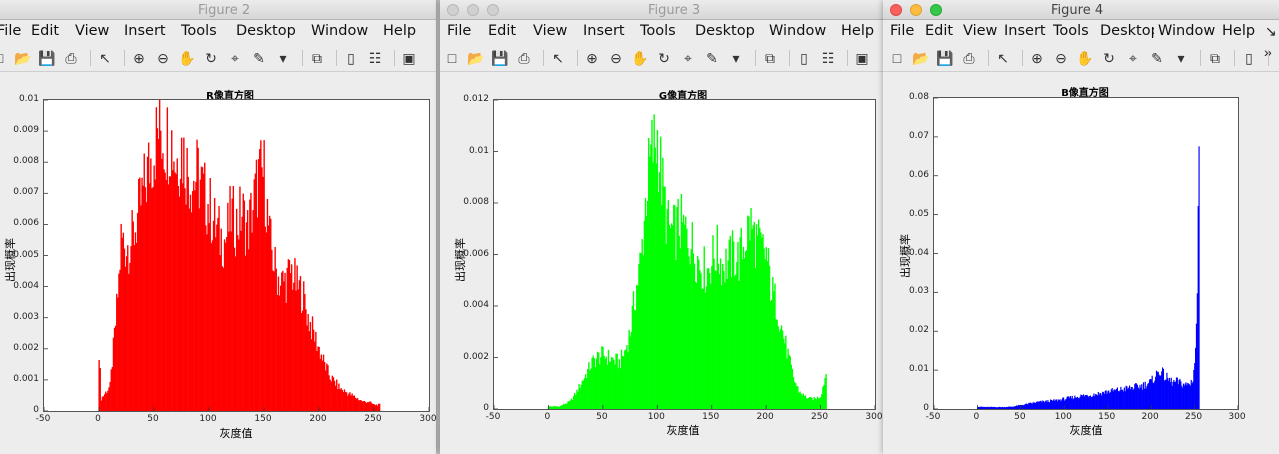 This screenshot has width=1279, height=454. I want to click on figure-4-titlebar: Figure 4, so click(1081, 10).